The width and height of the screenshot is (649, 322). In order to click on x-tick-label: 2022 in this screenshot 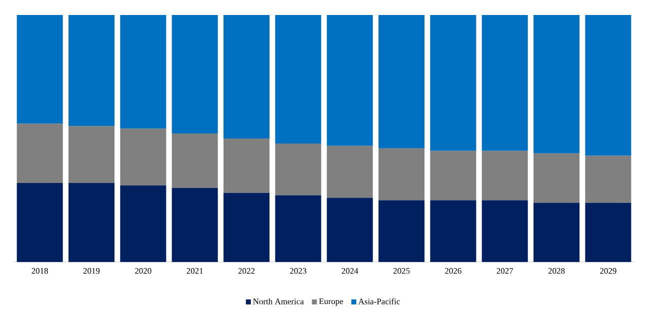, I will do `click(246, 271)`.